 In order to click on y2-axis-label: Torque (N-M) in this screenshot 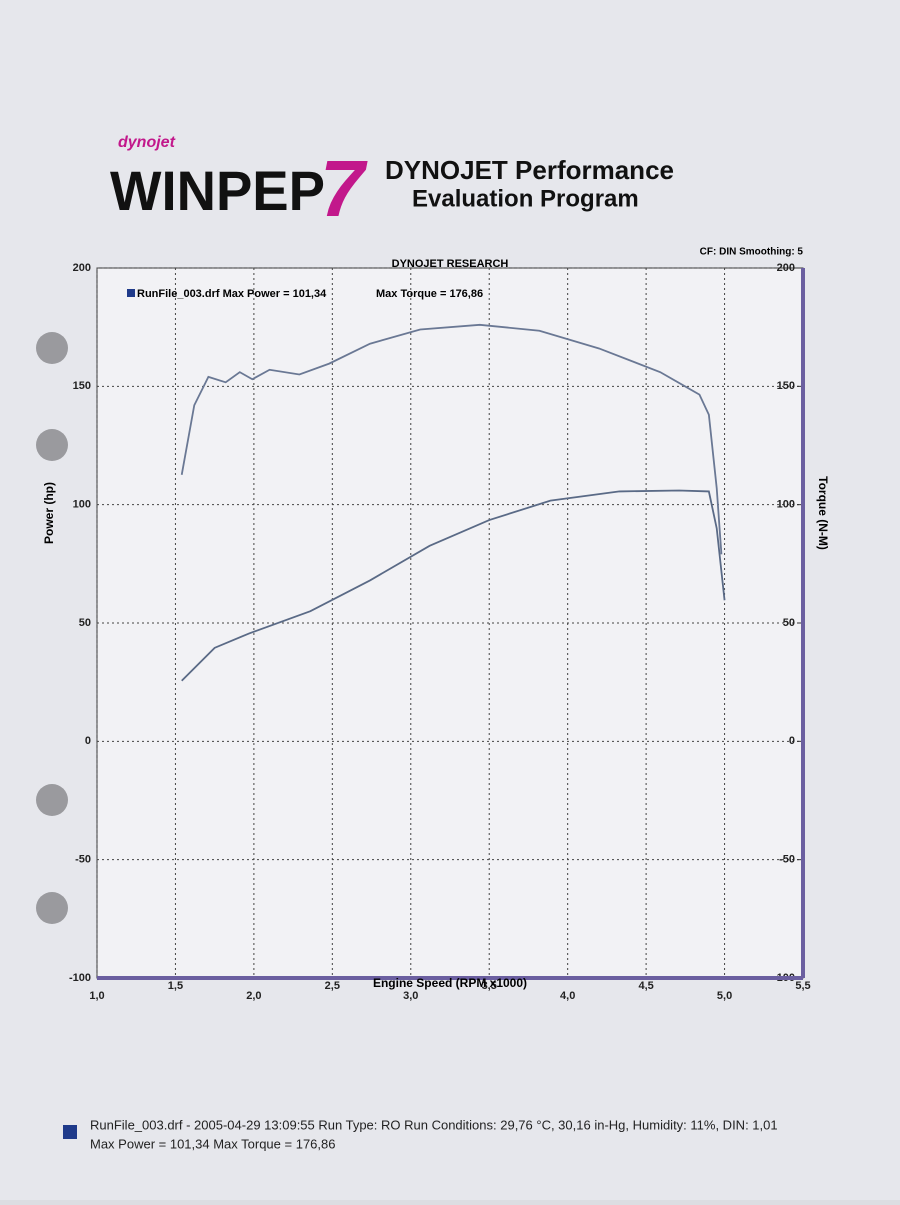, I will do `click(823, 513)`.